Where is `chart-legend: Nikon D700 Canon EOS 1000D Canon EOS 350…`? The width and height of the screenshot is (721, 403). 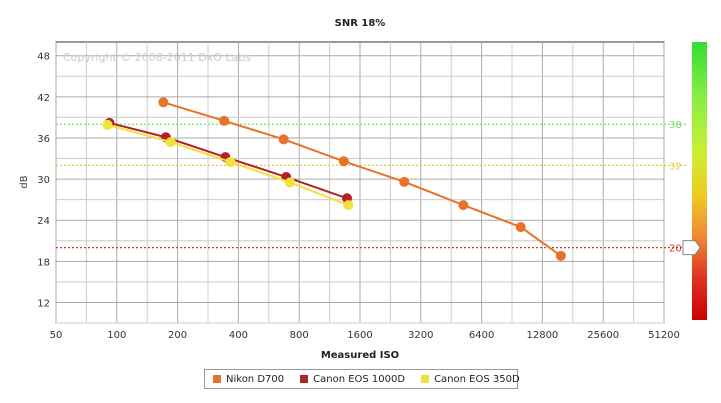
chart-legend: Nikon D700 Canon EOS 1000D Canon EOS 350… is located at coordinates (362, 379).